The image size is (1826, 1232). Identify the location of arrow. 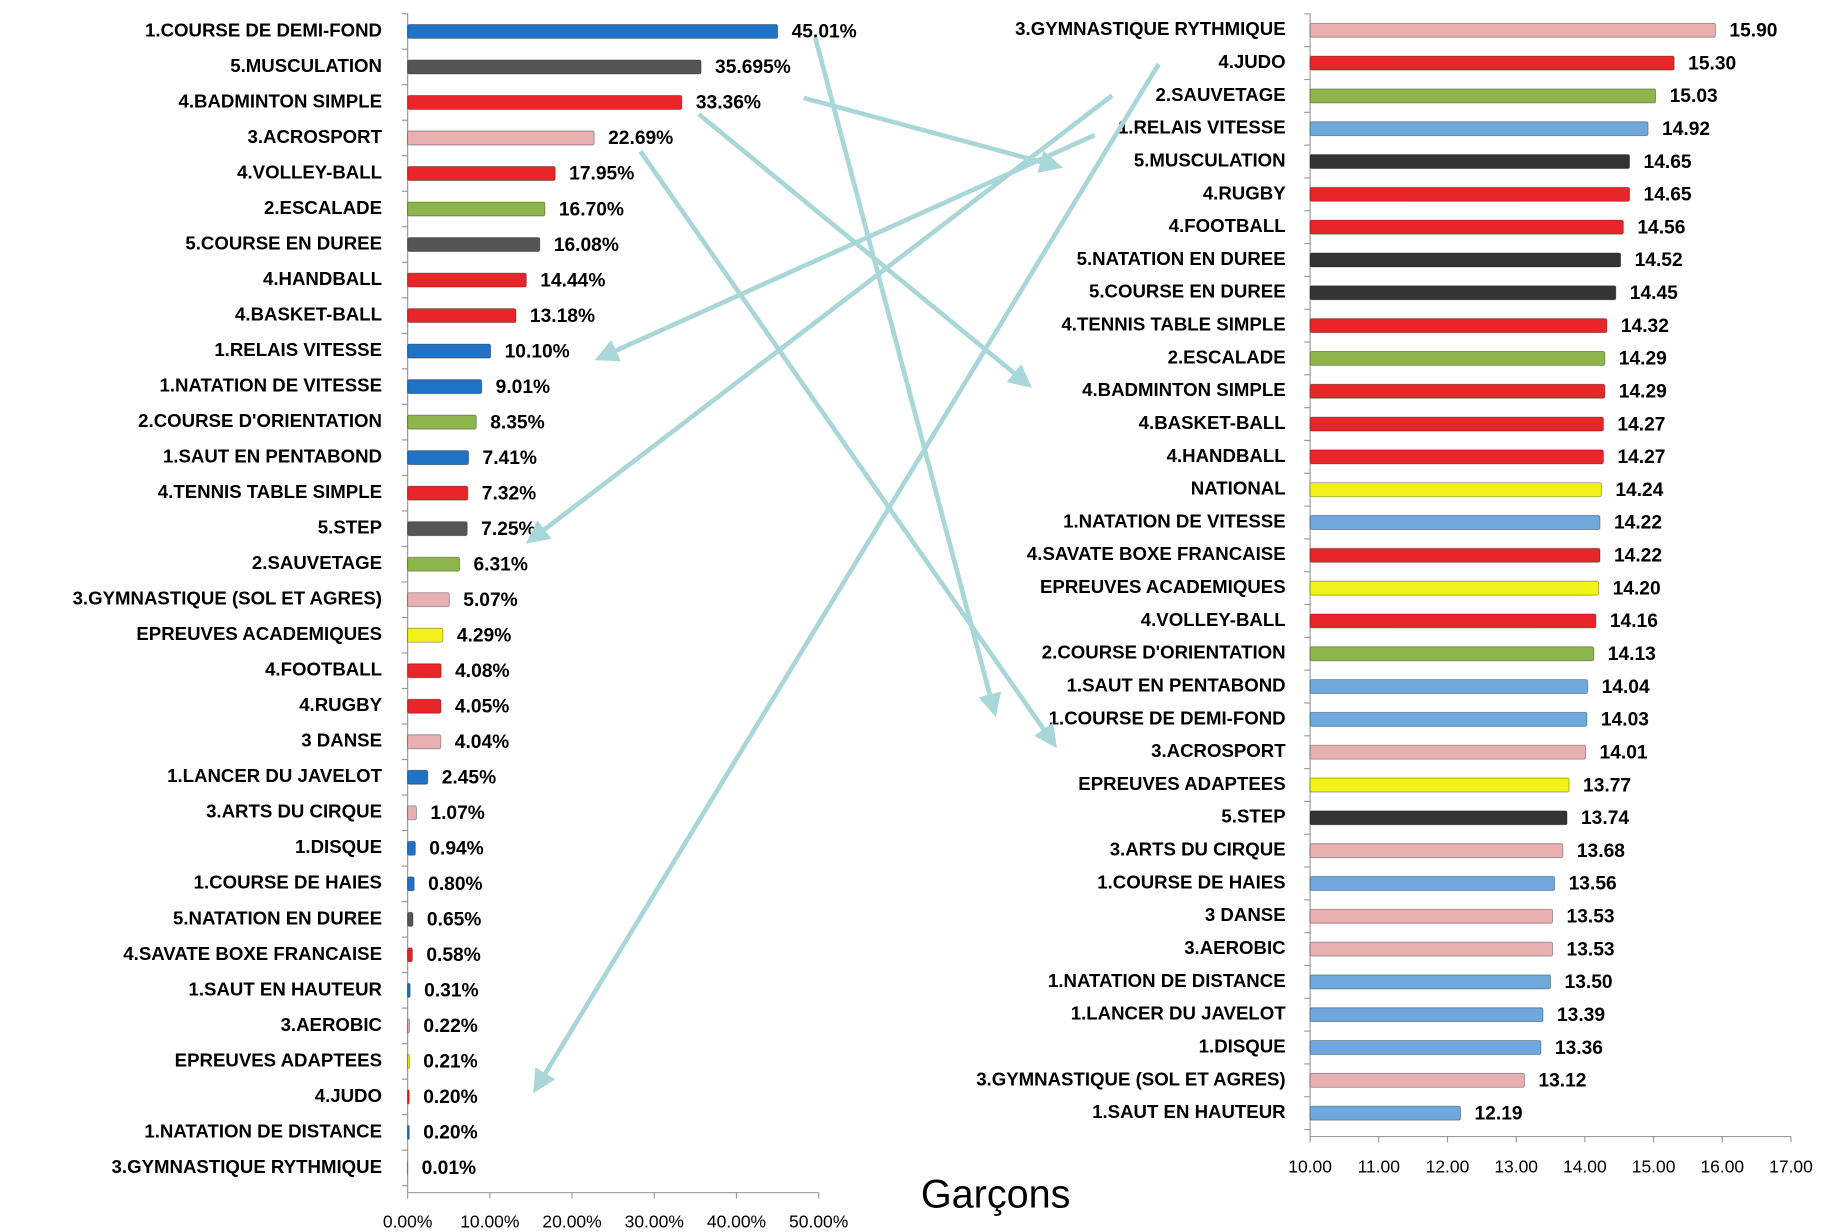
(932, 134).